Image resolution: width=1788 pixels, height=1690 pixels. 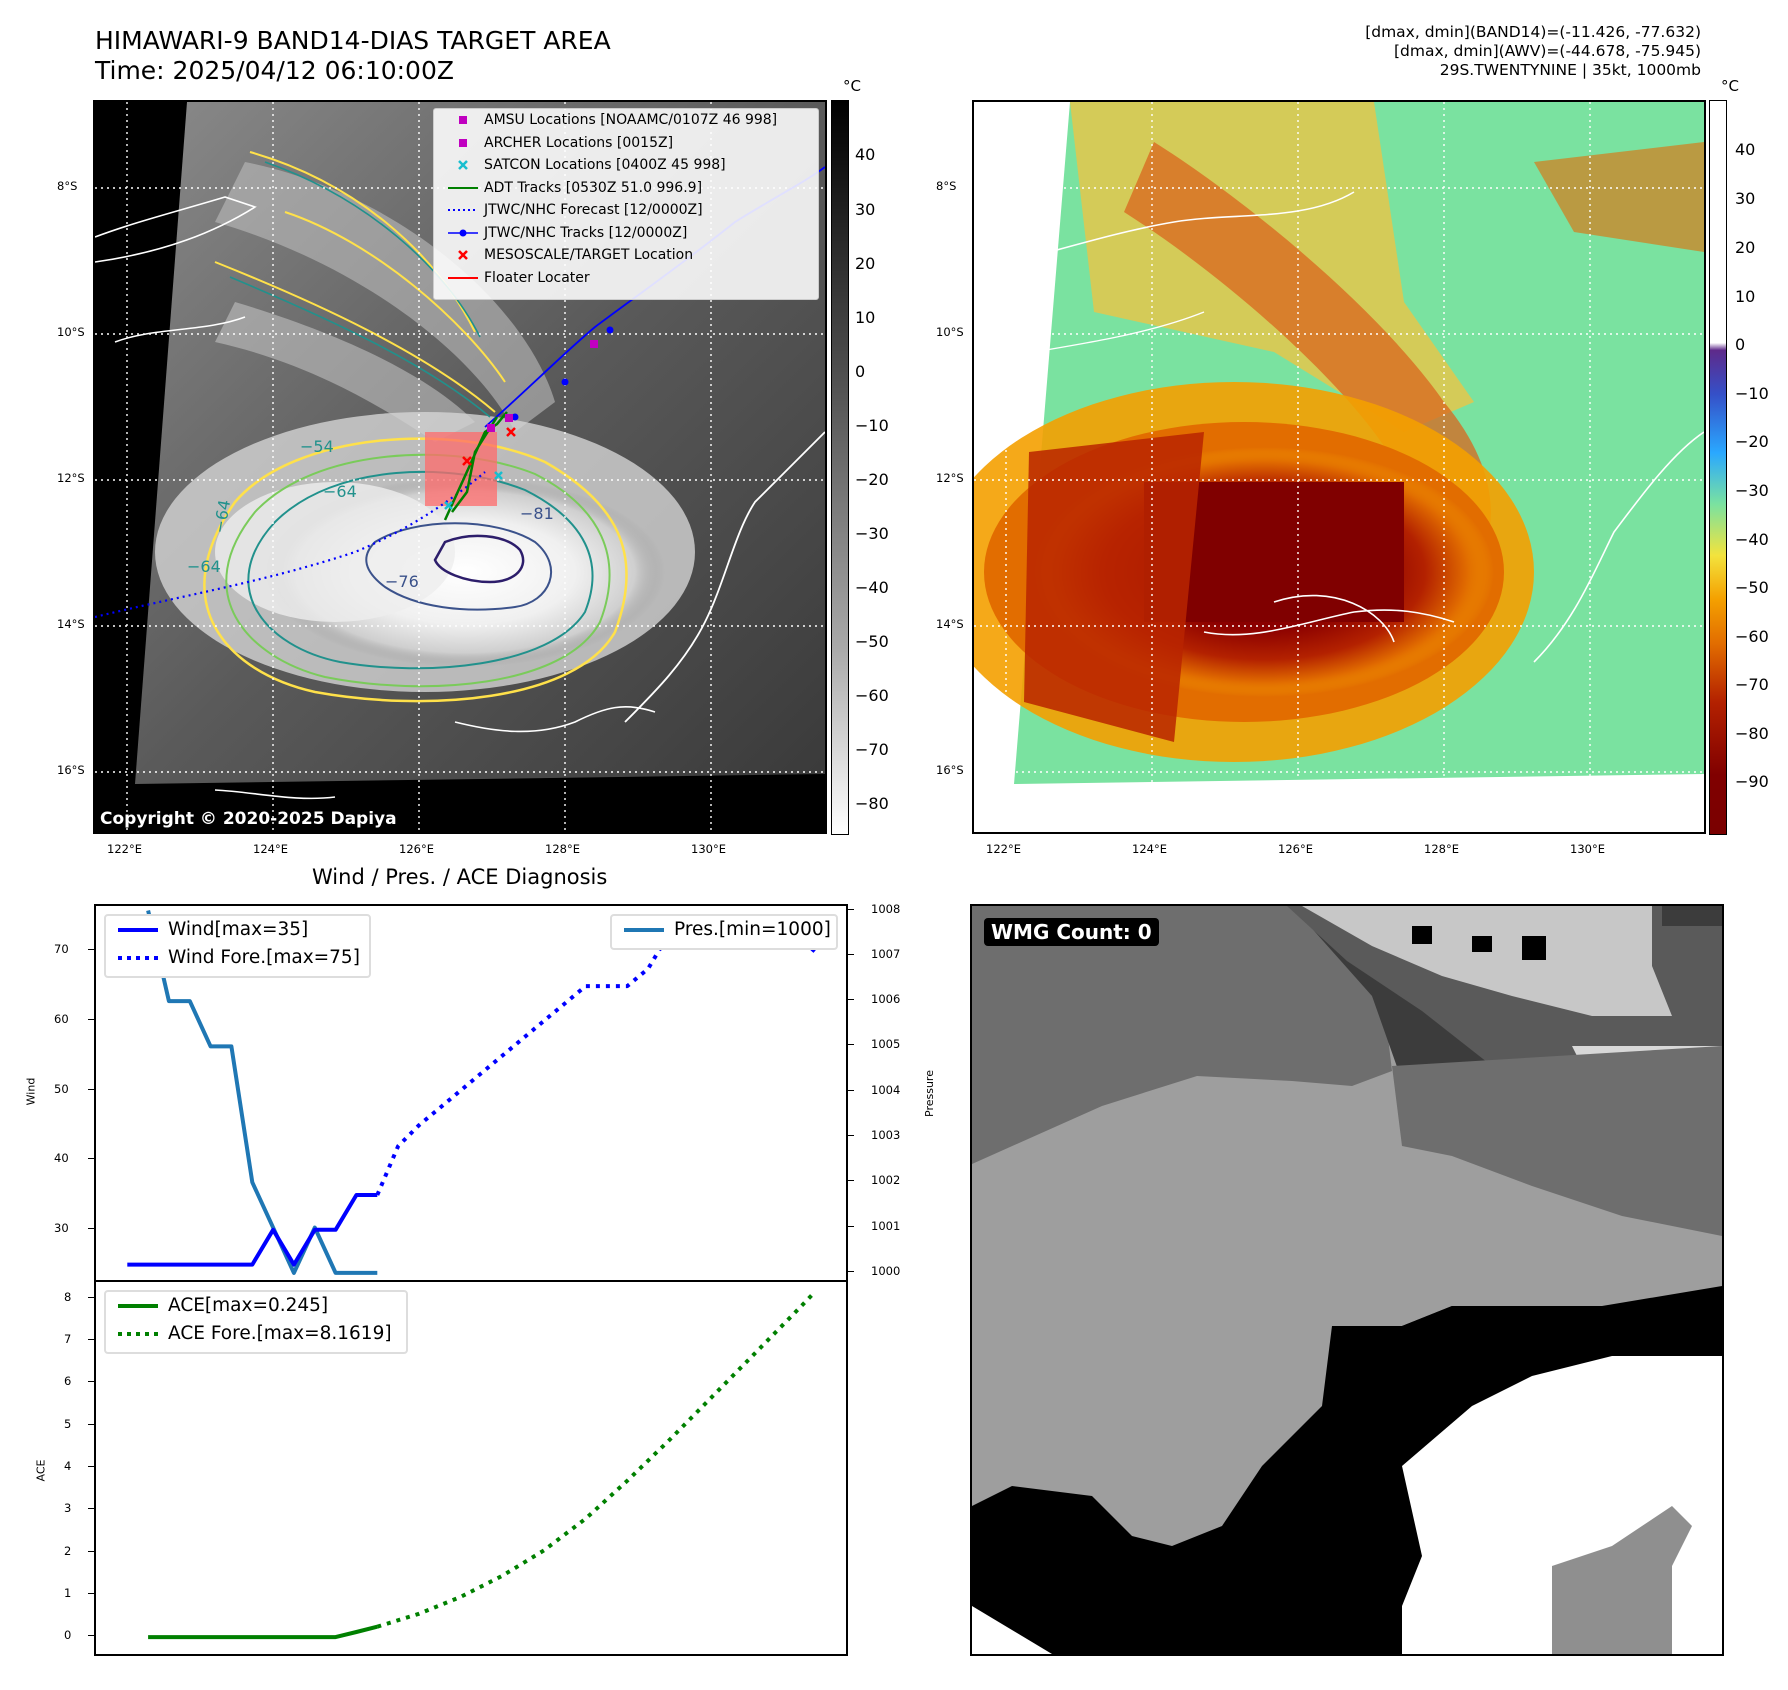 I want to click on wind-panel-title: Wind / Pres. / ACE Diagnosis, so click(x=460, y=877).